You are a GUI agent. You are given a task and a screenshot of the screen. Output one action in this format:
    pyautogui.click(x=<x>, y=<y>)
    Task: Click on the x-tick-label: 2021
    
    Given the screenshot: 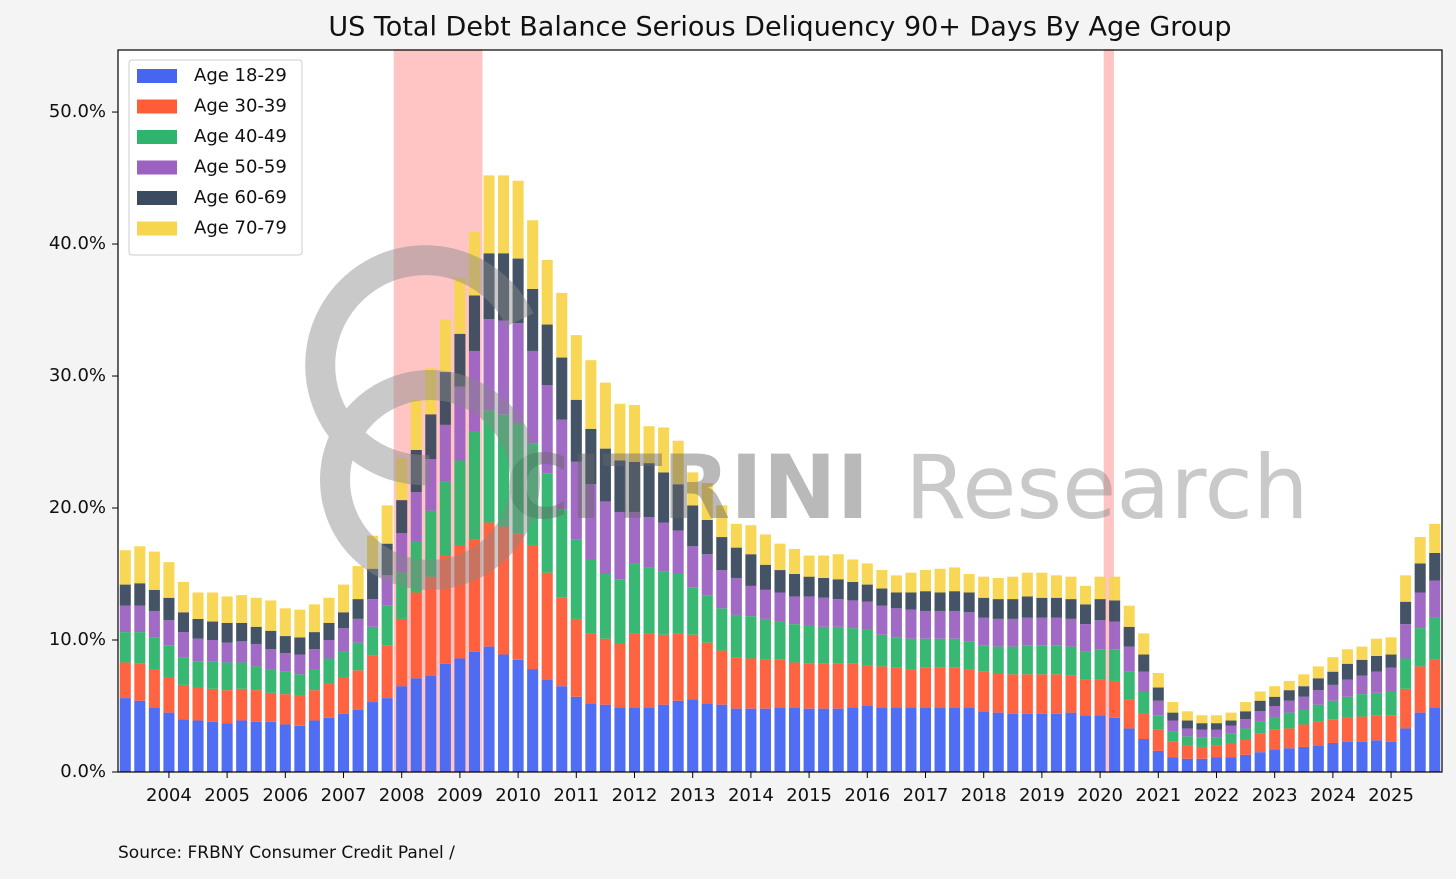 What is the action you would take?
    pyautogui.click(x=1158, y=795)
    